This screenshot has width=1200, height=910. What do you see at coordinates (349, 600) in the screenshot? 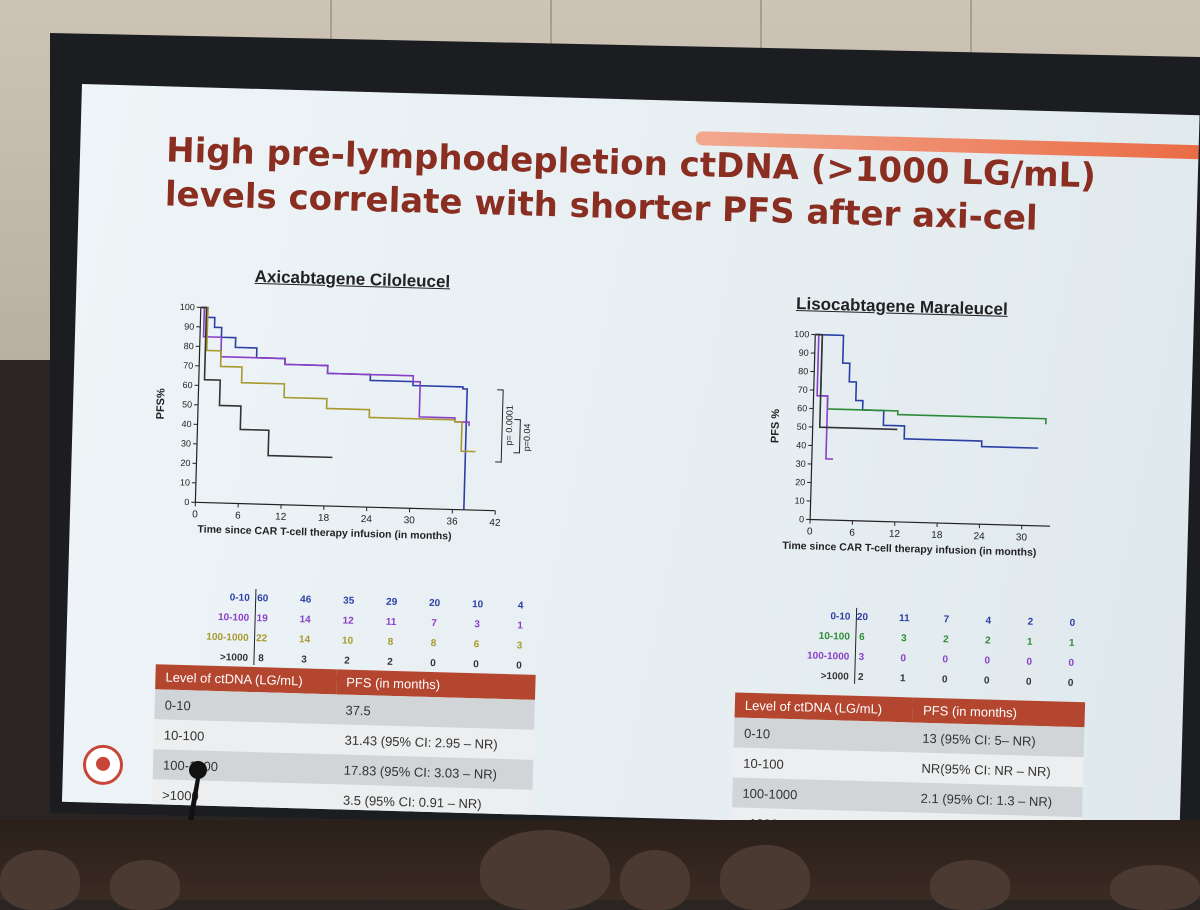
I see `risk-count: 35` at bounding box center [349, 600].